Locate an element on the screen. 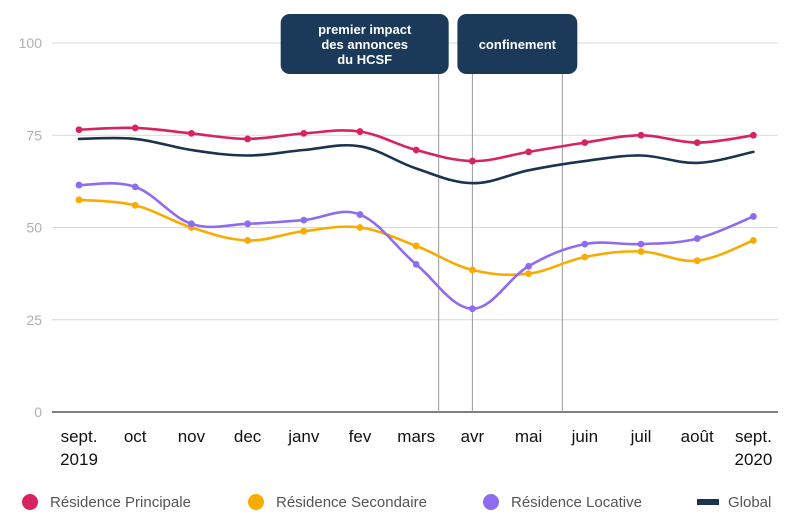 Image resolution: width=786 pixels, height=524 pixels. x-tick-label: juin is located at coordinates (584, 436).